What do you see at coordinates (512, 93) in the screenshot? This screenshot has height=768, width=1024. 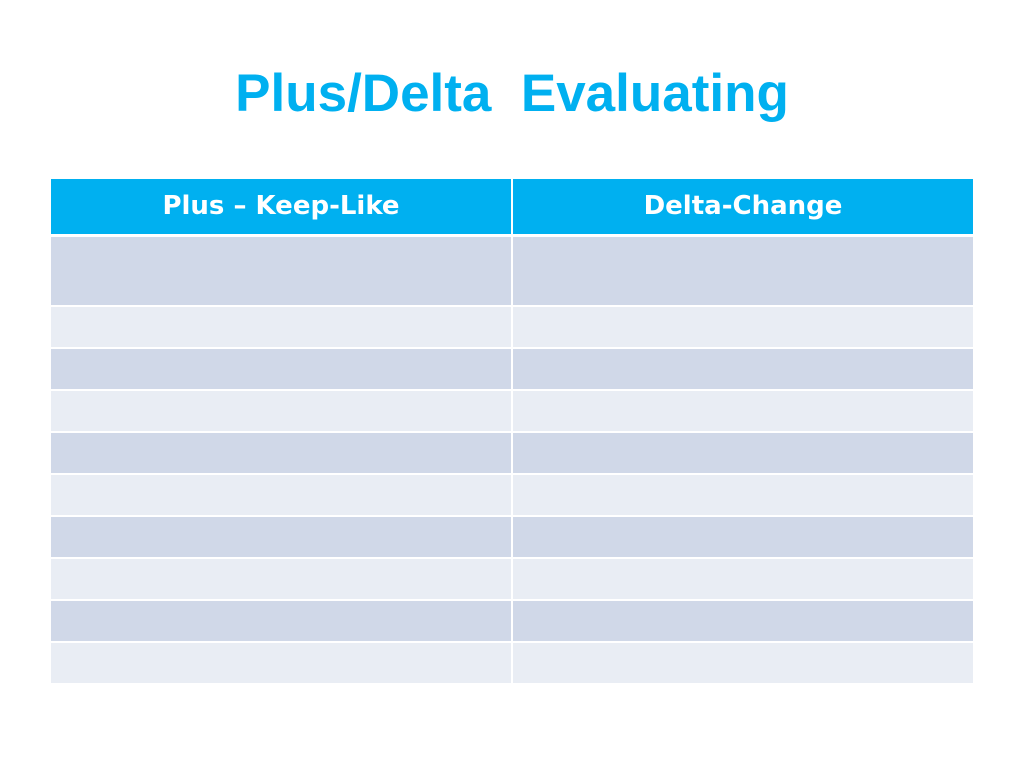 I see `slide-title: Plus/Delta Evaluating` at bounding box center [512, 93].